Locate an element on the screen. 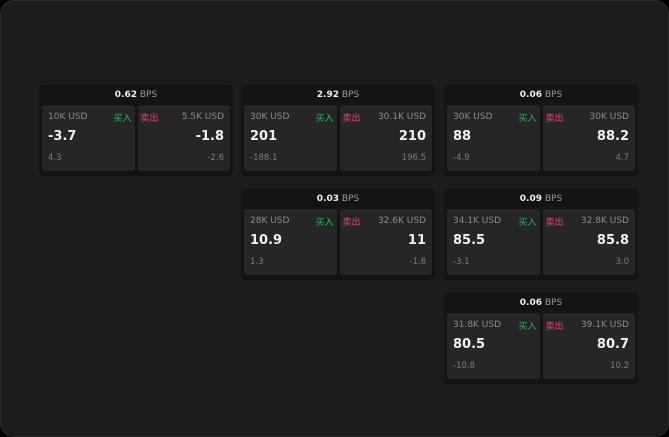 Image resolution: width=669 pixels, height=437 pixels. sell-quote-button: 卖出 5.5K USD -1.8 -2.6 is located at coordinates (183, 138).